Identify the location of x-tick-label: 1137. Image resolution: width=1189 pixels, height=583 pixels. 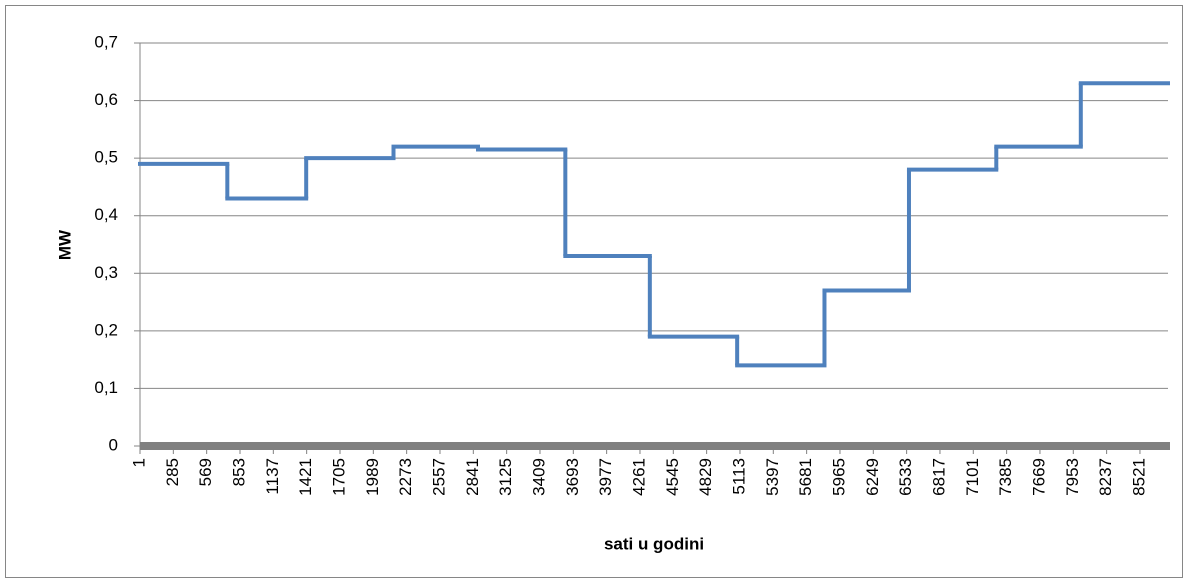
(272, 476).